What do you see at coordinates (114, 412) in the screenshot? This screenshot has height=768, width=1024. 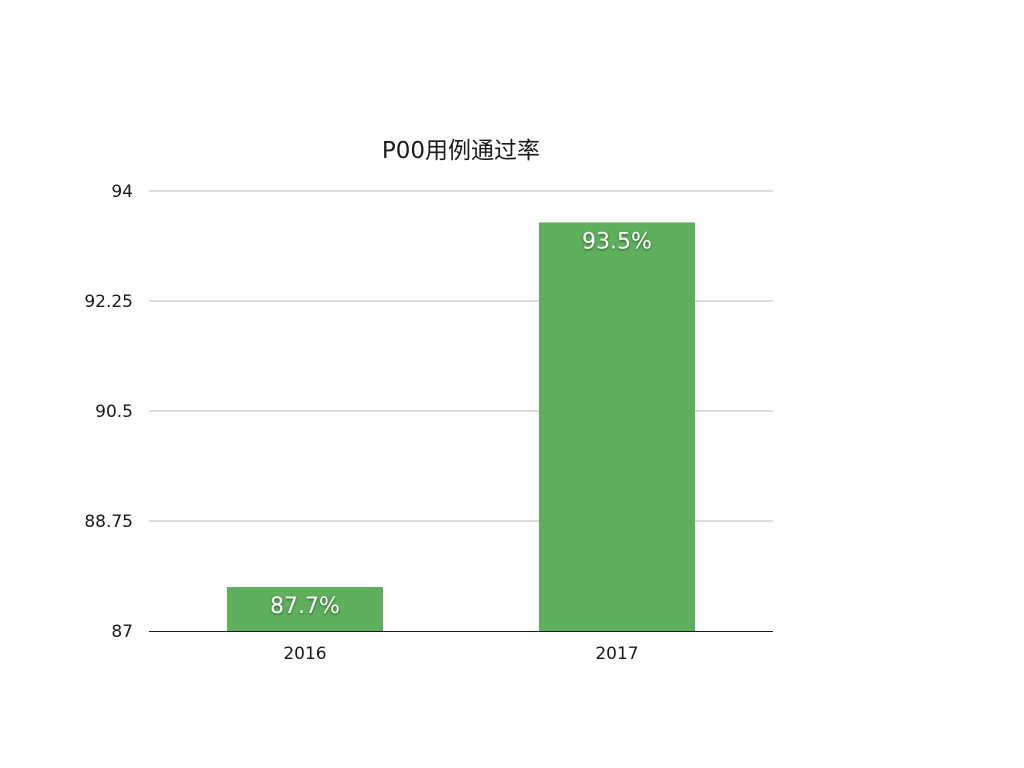 I see `y-tick-label: 90.5` at bounding box center [114, 412].